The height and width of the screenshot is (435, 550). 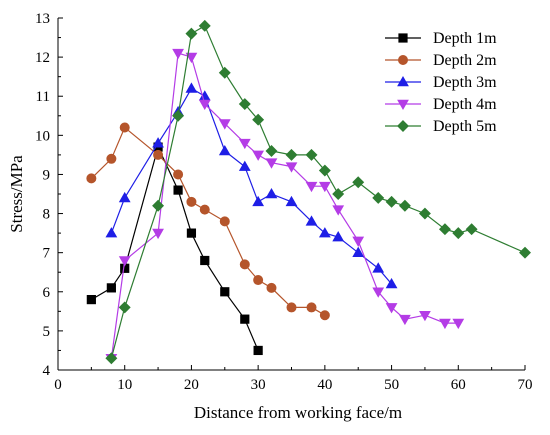 I want to click on y-tick-label: 7, so click(x=47, y=254).